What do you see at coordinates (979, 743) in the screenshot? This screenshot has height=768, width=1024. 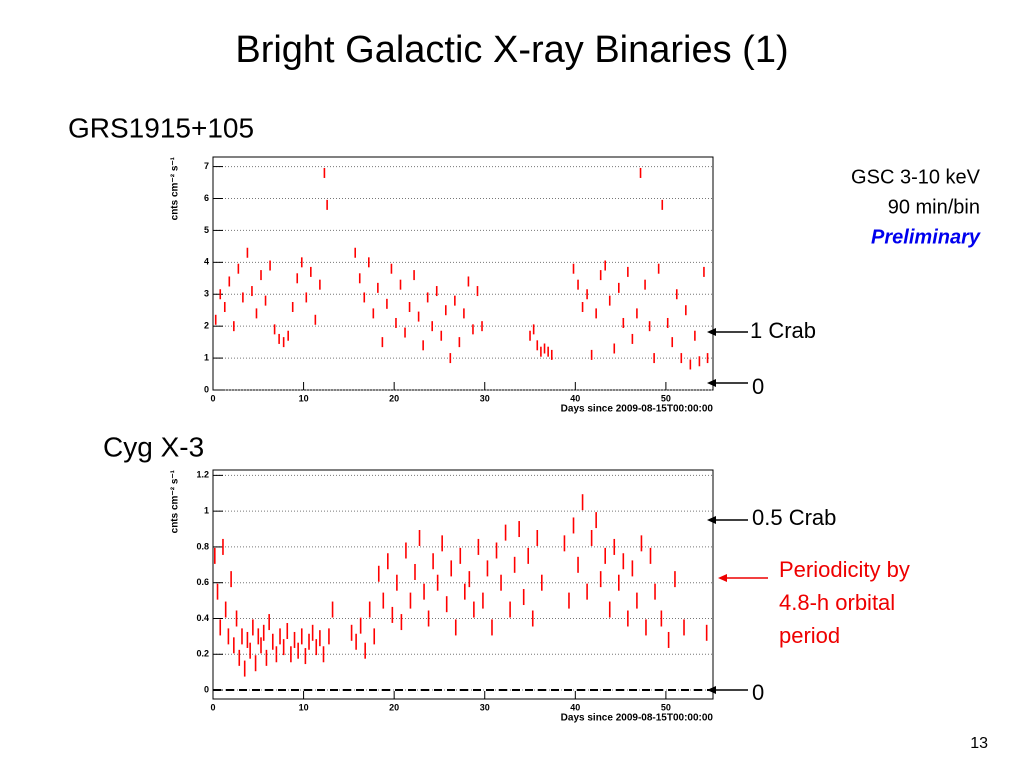 I see `page-number: 13` at bounding box center [979, 743].